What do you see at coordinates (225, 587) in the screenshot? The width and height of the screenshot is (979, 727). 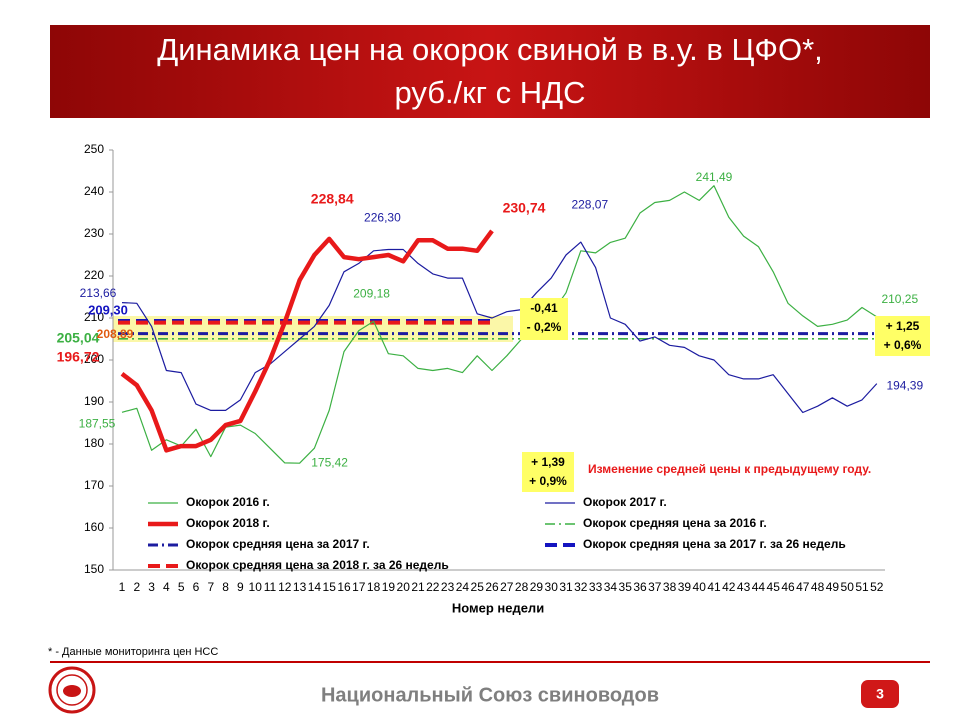 I see `x-tick-label: 8` at bounding box center [225, 587].